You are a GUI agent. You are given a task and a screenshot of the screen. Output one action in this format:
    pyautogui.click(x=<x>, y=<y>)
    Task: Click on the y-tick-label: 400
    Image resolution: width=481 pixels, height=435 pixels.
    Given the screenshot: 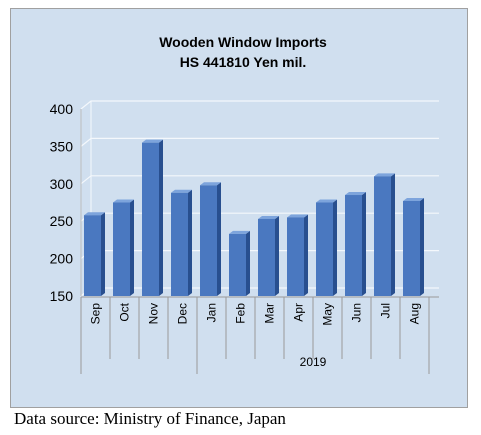 What is the action you would take?
    pyautogui.click(x=62, y=109)
    